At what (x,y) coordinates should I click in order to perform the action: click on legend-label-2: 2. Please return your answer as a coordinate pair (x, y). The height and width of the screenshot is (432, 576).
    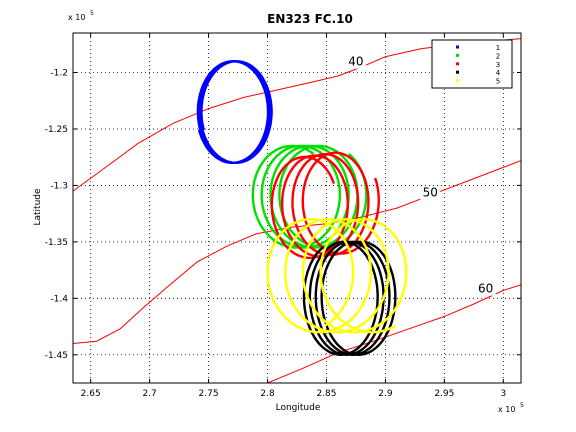
    Looking at the image, I should click on (498, 56).